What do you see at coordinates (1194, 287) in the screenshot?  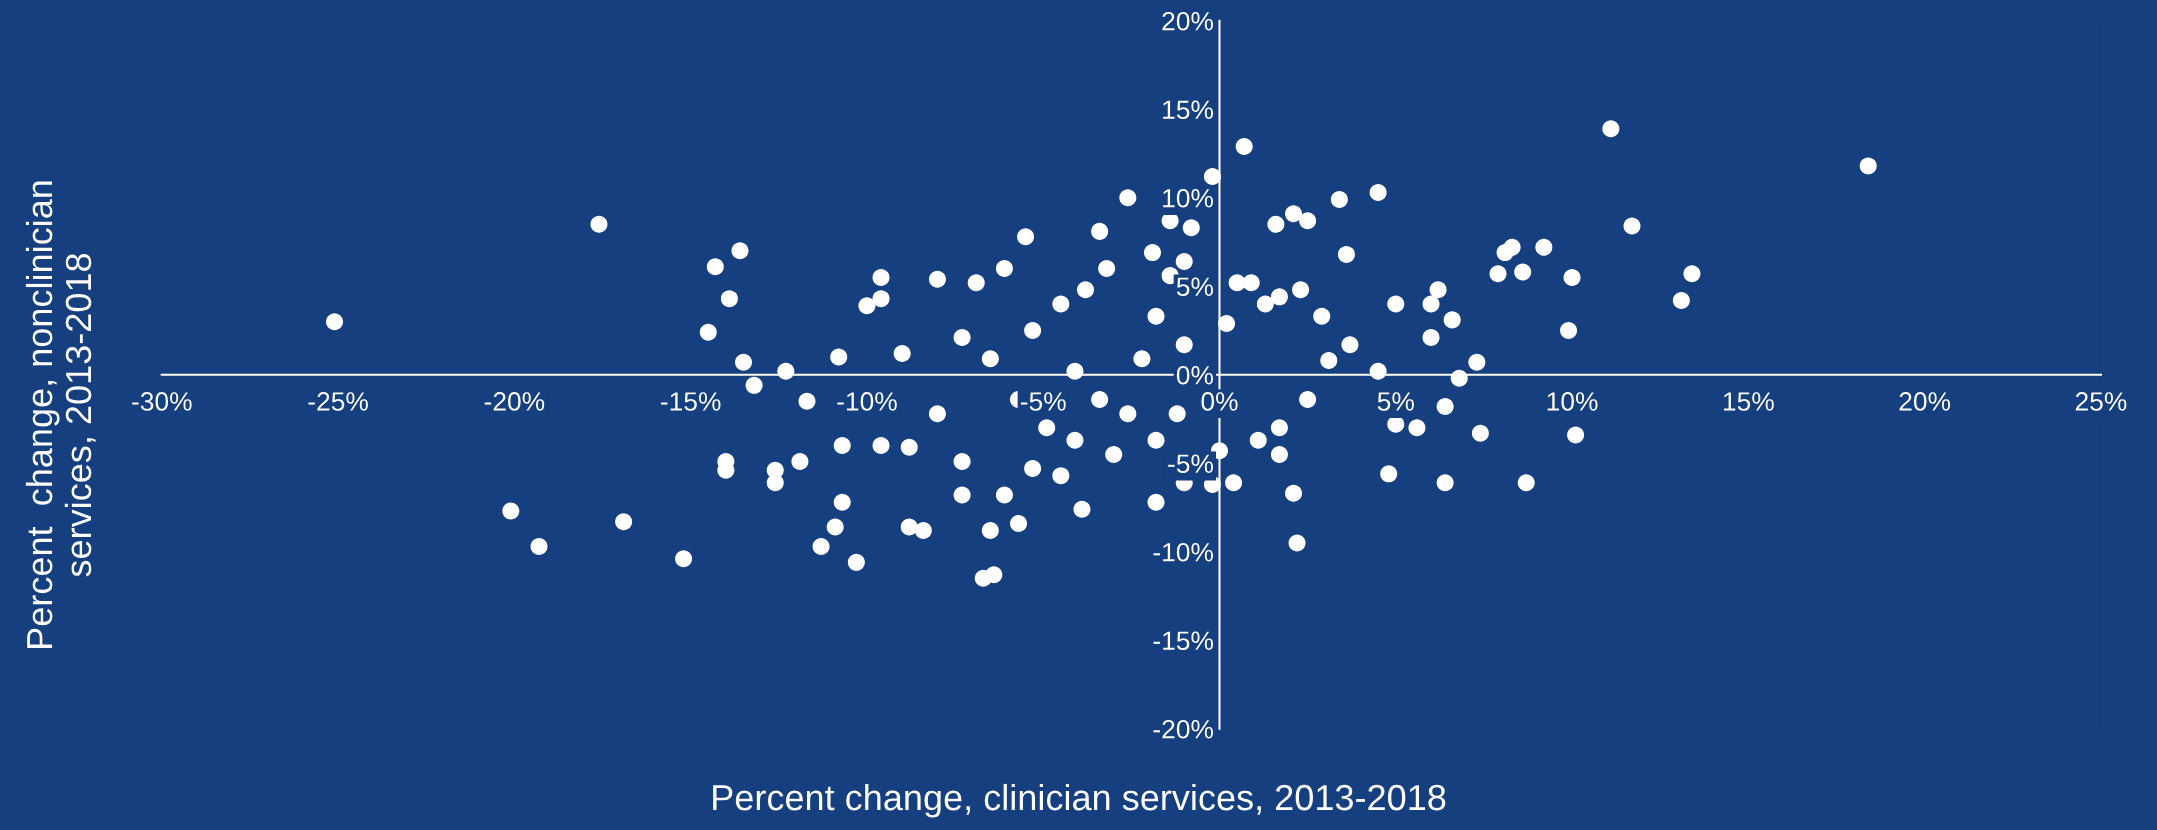 I see `y-tick-label: 5%` at bounding box center [1194, 287].